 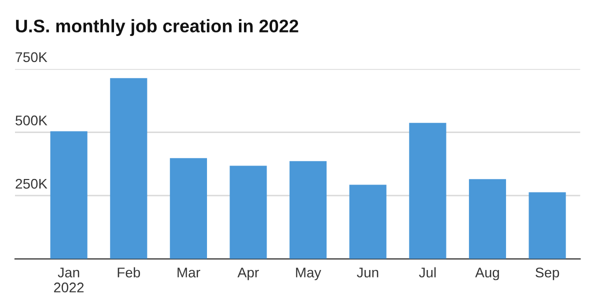 What do you see at coordinates (157, 27) in the screenshot?
I see `chart-title: U.S. monthly job creation in 2022` at bounding box center [157, 27].